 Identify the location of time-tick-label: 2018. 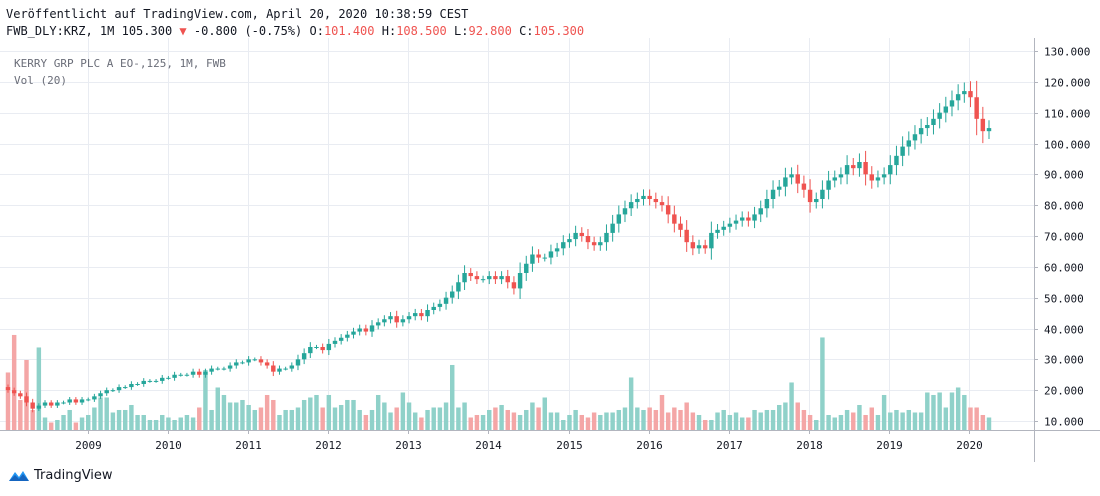
(809, 445).